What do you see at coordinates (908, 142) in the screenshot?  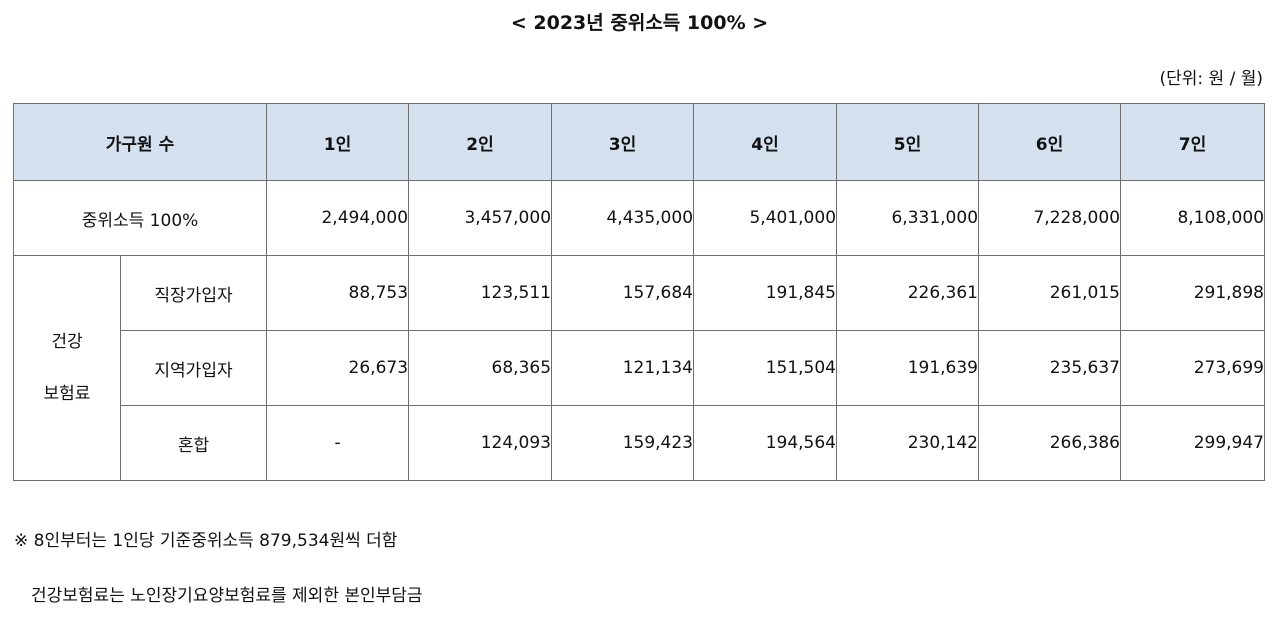 I see `header-col-5: 5인` at bounding box center [908, 142].